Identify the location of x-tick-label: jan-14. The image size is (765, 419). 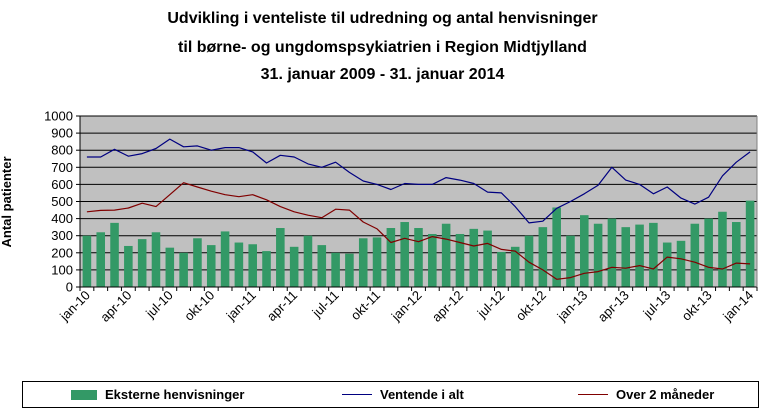
(737, 306).